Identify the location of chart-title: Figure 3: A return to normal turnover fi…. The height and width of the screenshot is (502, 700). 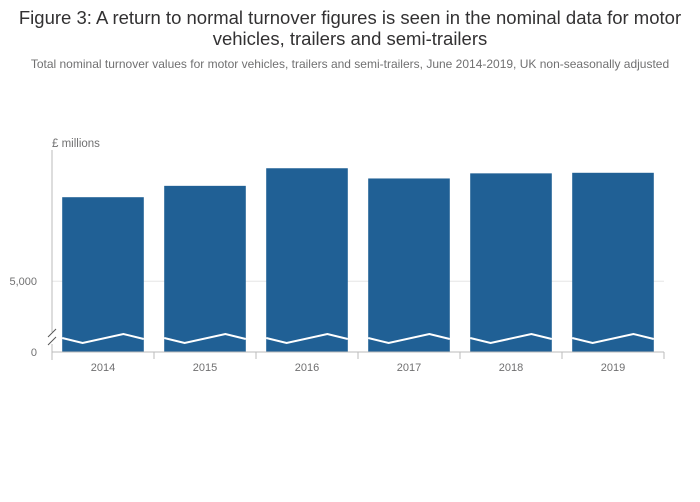
(350, 28).